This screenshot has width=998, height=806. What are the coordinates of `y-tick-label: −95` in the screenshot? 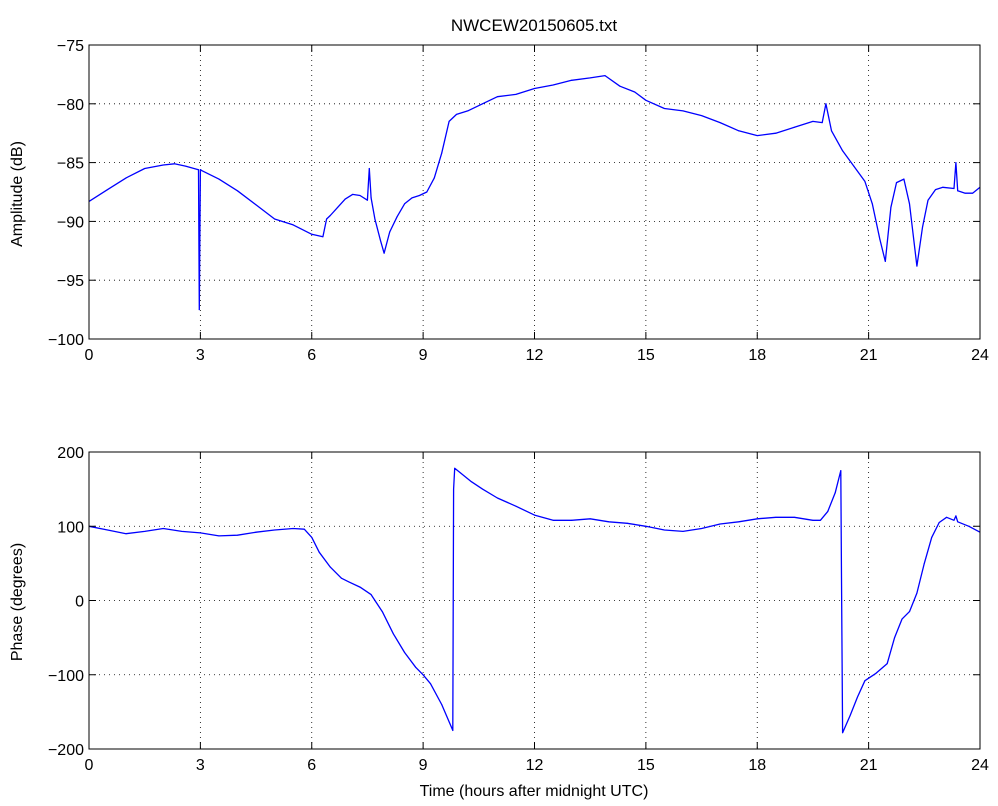 It's located at (70, 281).